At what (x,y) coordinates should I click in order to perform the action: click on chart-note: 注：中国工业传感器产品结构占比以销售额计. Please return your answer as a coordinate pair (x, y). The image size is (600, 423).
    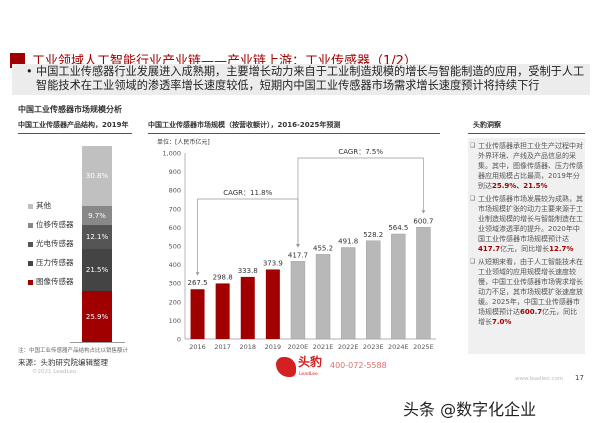
    Looking at the image, I should click on (73, 351).